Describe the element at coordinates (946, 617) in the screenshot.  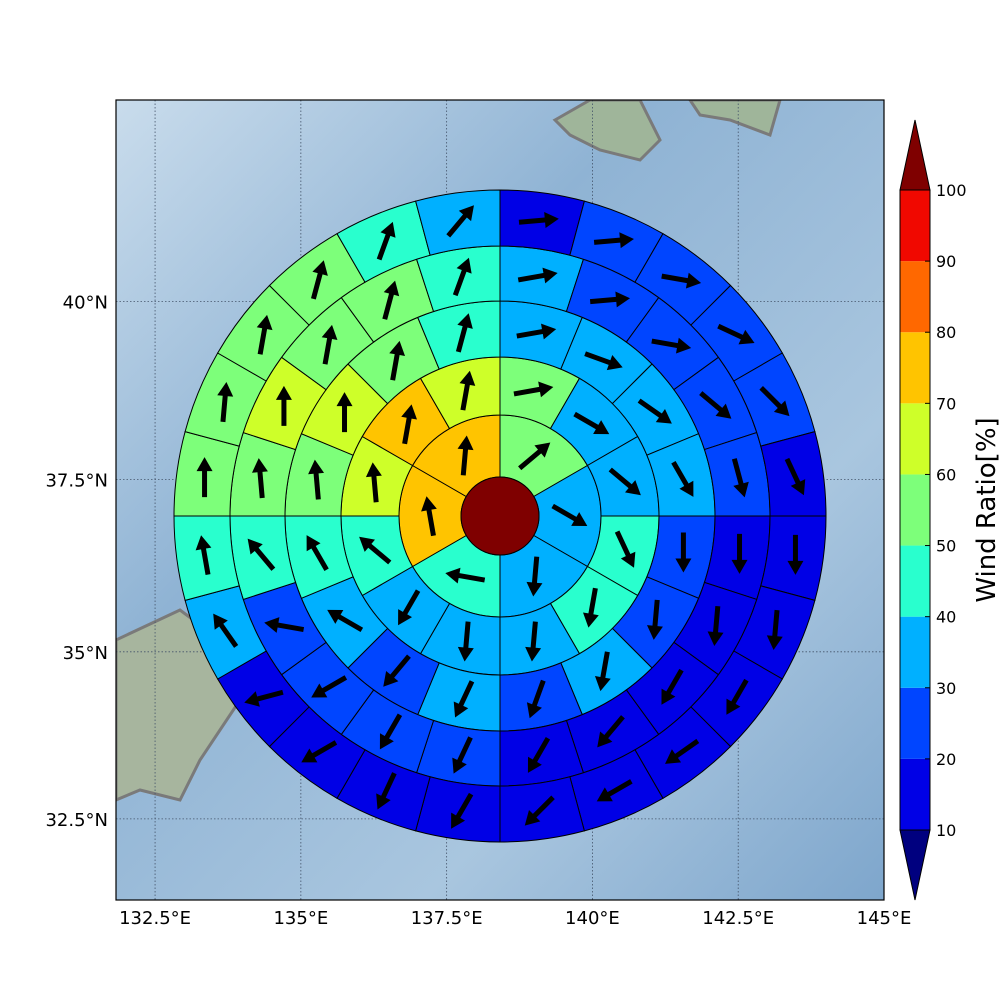
I see `colorbar-tick-label: 40` at that location.